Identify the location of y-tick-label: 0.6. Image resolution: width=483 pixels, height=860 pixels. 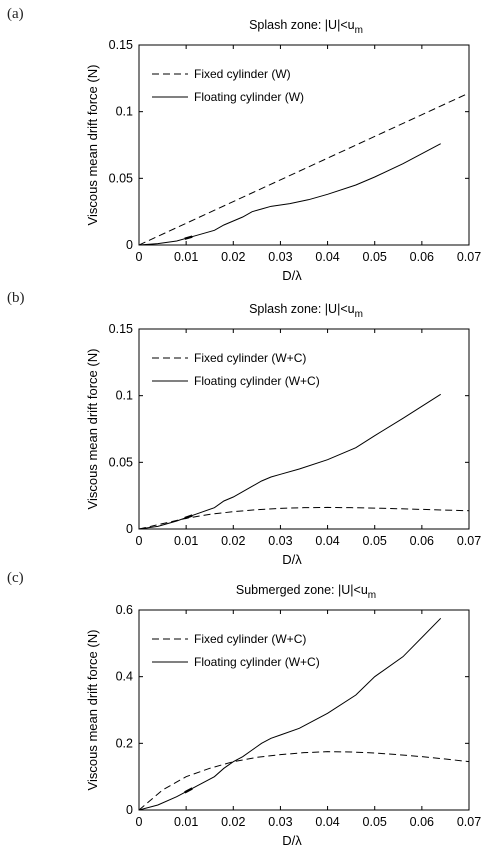
(124, 610).